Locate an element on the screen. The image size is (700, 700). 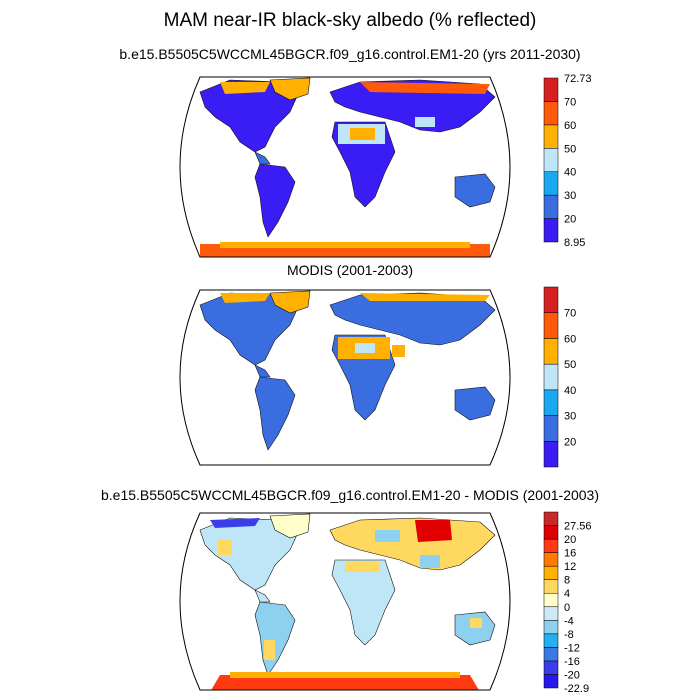
panel-3-map is located at coordinates (345, 601).